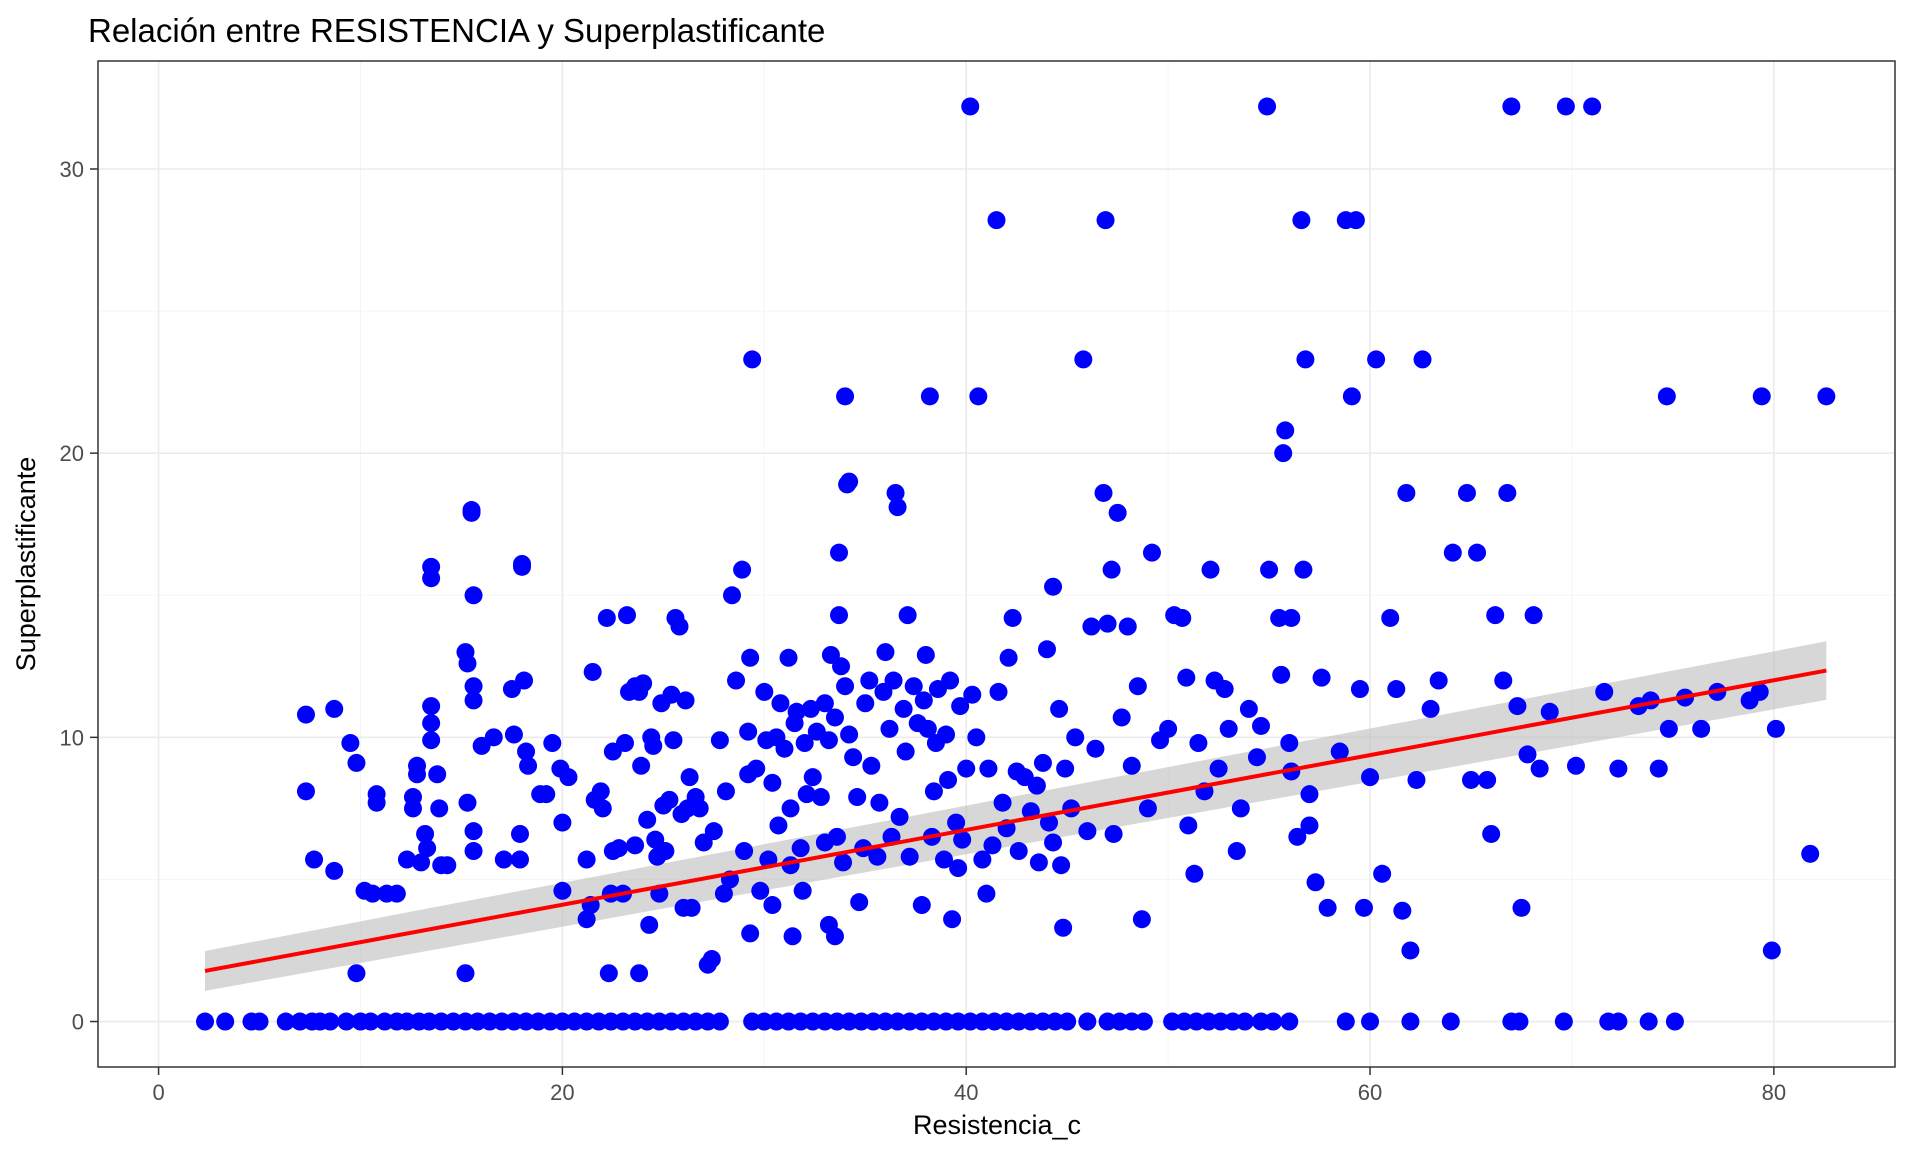 The width and height of the screenshot is (1920, 1152). What do you see at coordinates (966, 1092) in the screenshot?
I see `x-tick-label: 40` at bounding box center [966, 1092].